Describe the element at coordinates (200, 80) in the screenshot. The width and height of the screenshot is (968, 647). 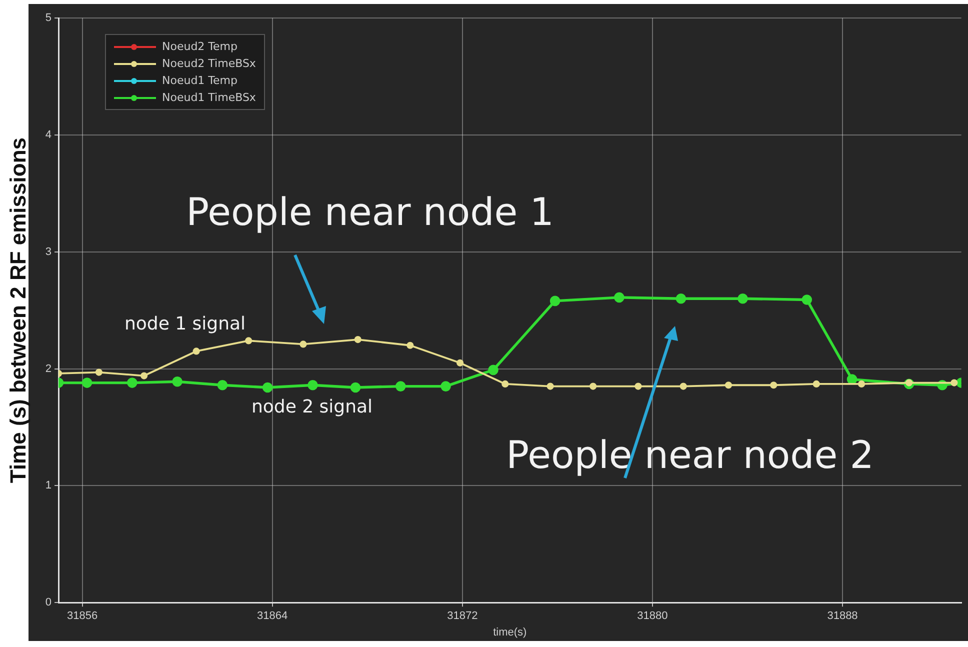
I see `legend-label: Noeud1 Temp` at that location.